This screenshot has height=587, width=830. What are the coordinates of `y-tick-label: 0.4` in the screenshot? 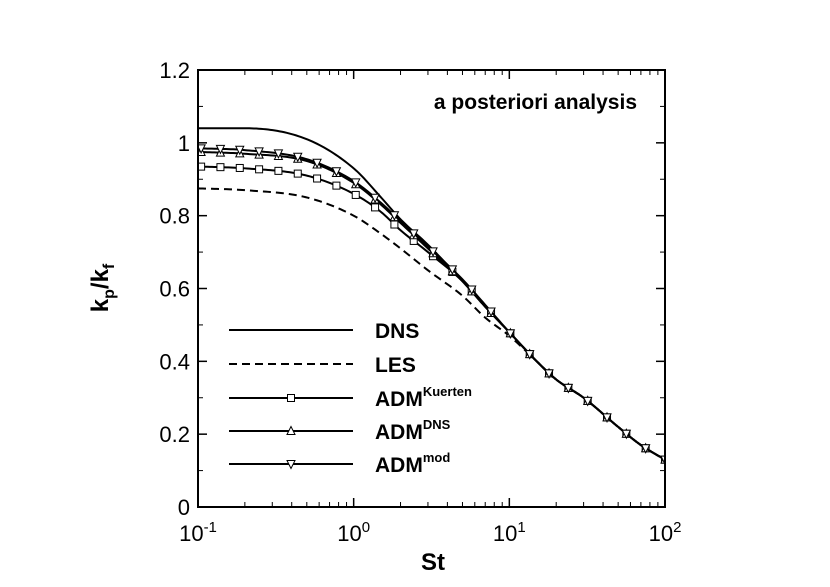 It's located at (174, 361).